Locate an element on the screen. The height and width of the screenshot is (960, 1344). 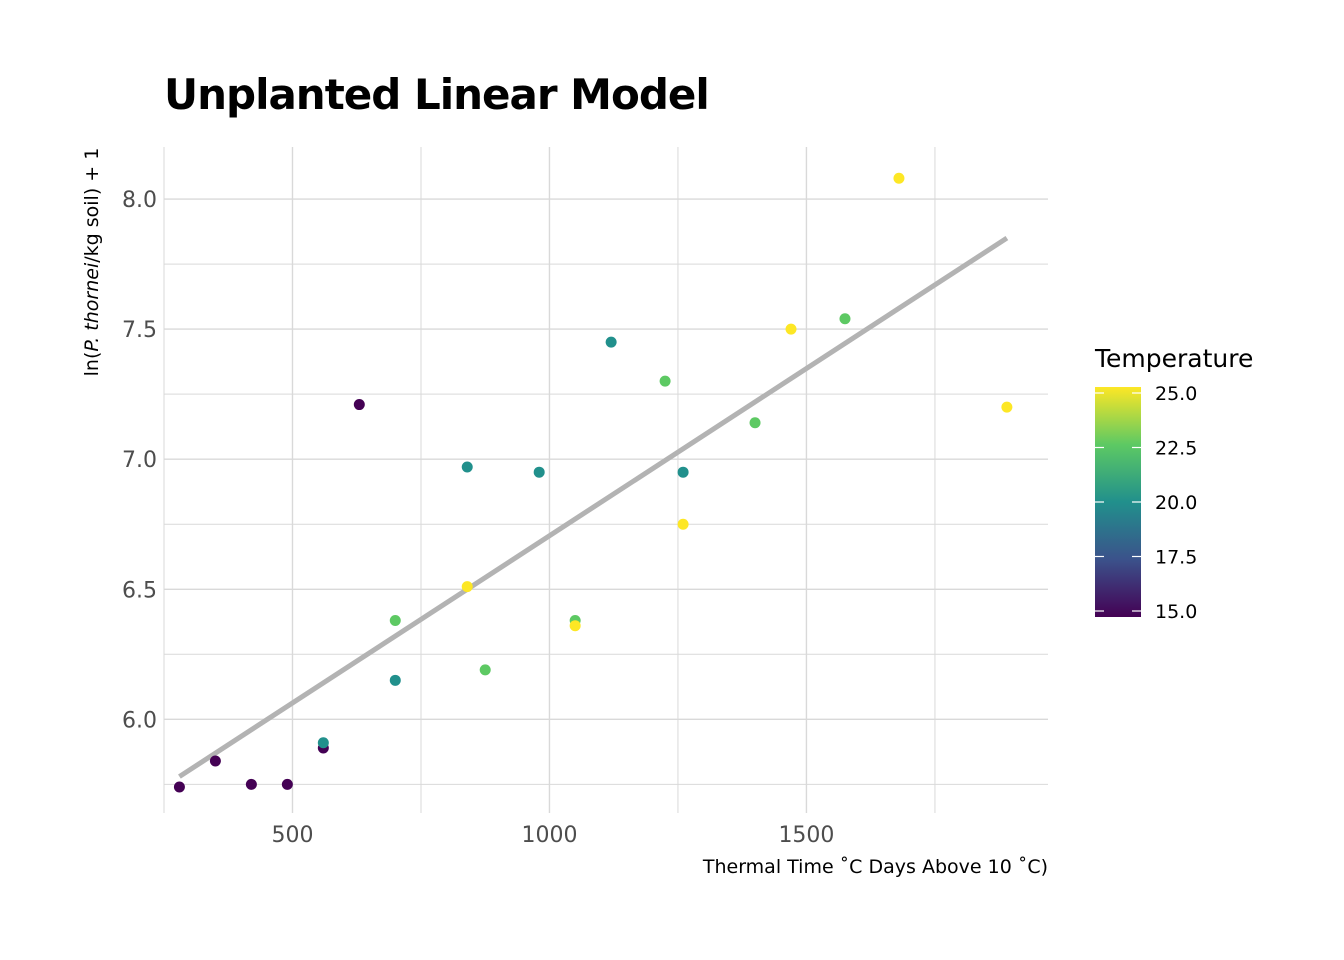
legend-break-label: 20.0 is located at coordinates (1176, 503).